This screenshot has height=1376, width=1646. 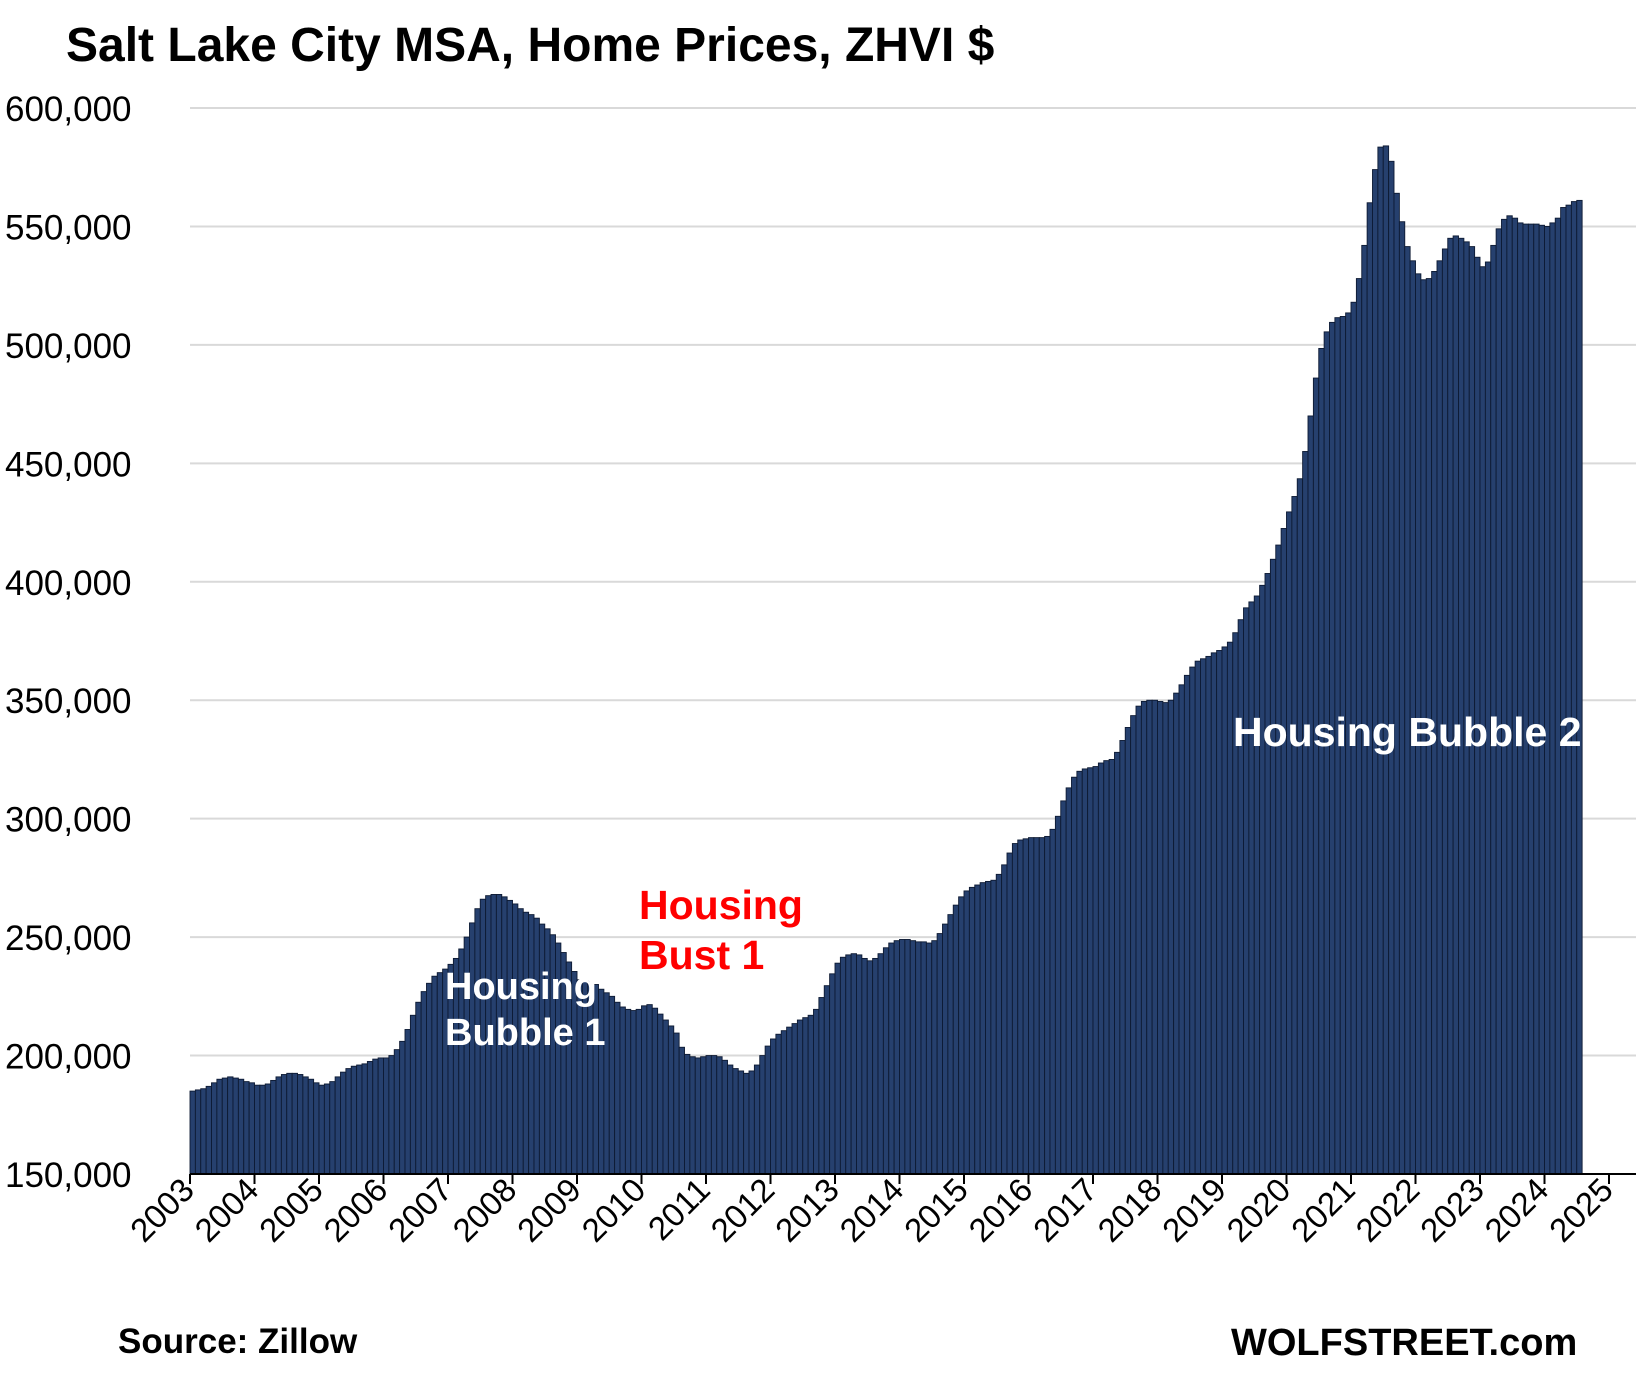 I want to click on credit-text: WOLFSTREET.com, so click(x=1404, y=1343).